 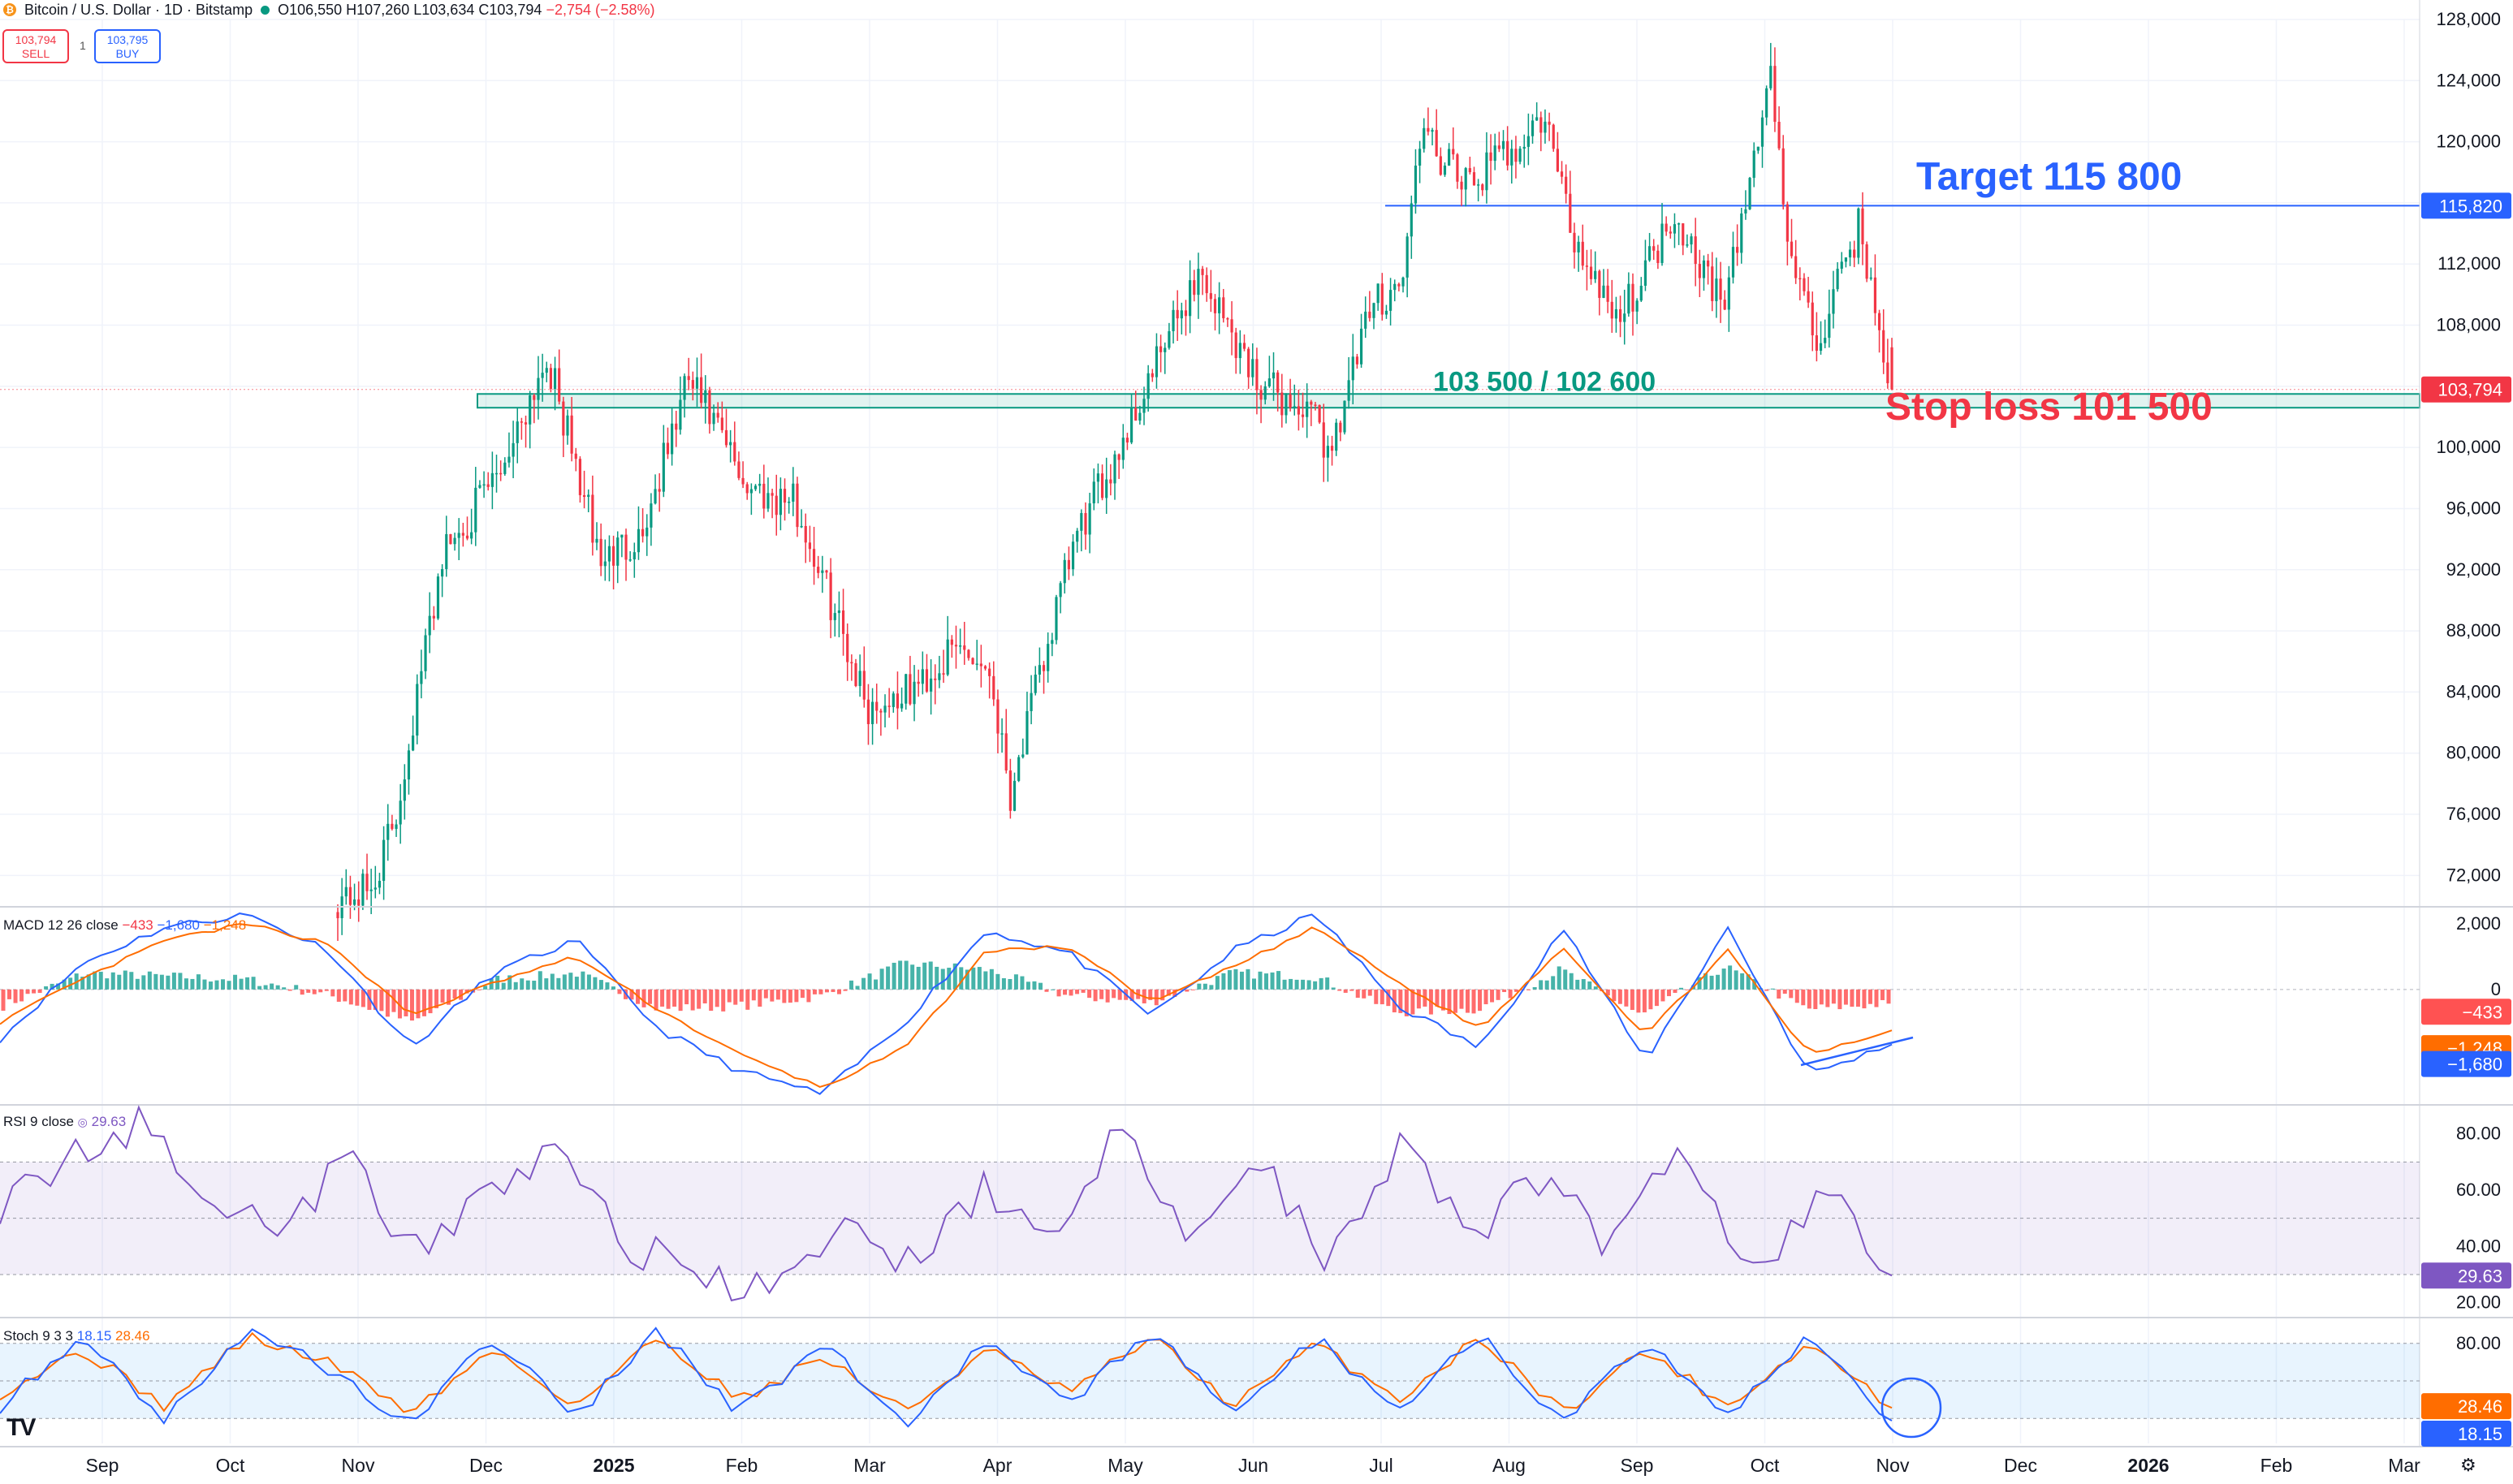 What do you see at coordinates (2478, 1246) in the screenshot?
I see `rsi-tick-label: 40.00` at bounding box center [2478, 1246].